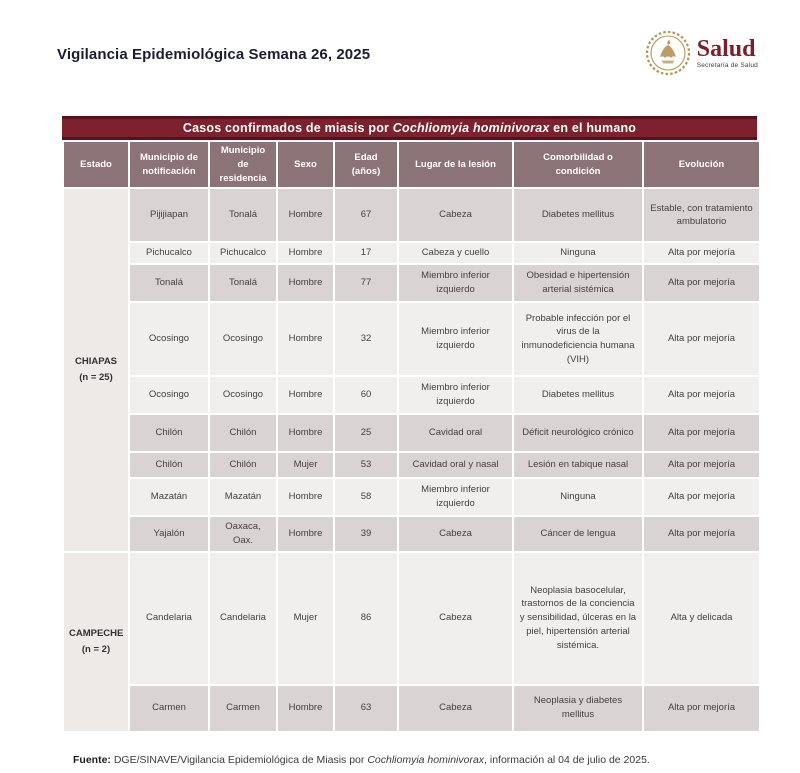 The width and height of the screenshot is (800, 773). Describe the element at coordinates (169, 165) in the screenshot. I see `col-header-municipio-notificacion: Municipio de notificación` at that location.